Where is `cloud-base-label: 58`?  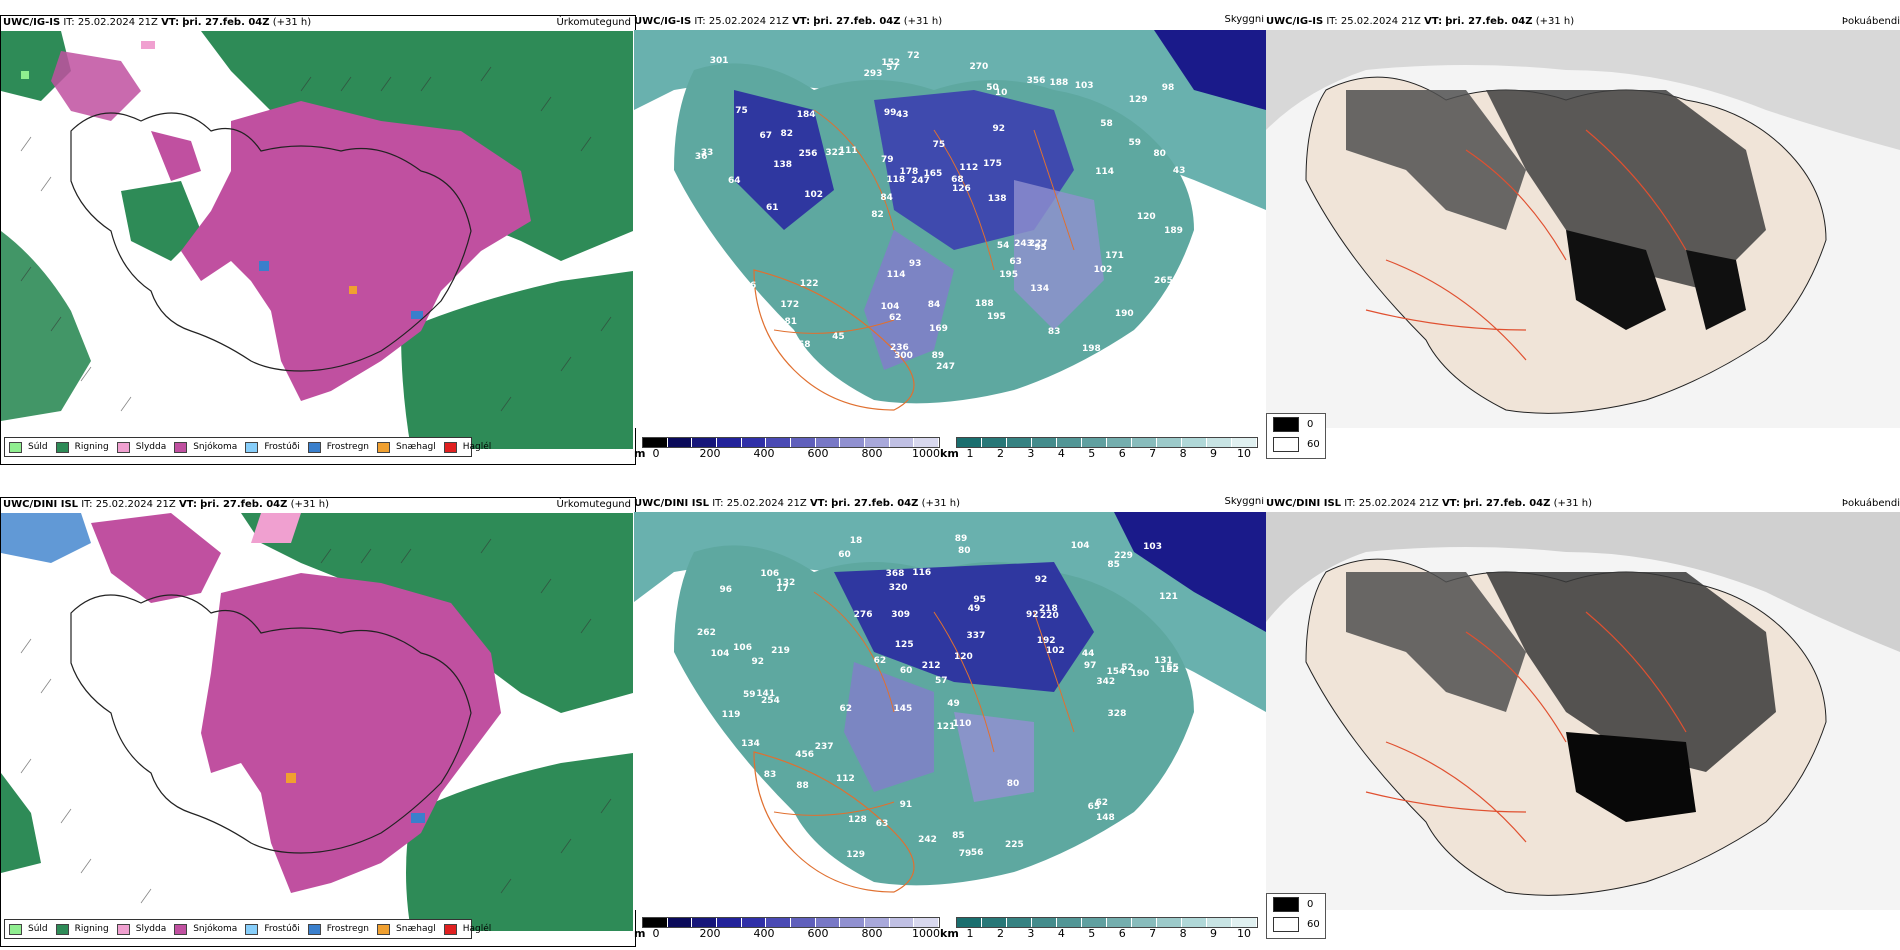 cloud-base-label: 58 is located at coordinates (1106, 123).